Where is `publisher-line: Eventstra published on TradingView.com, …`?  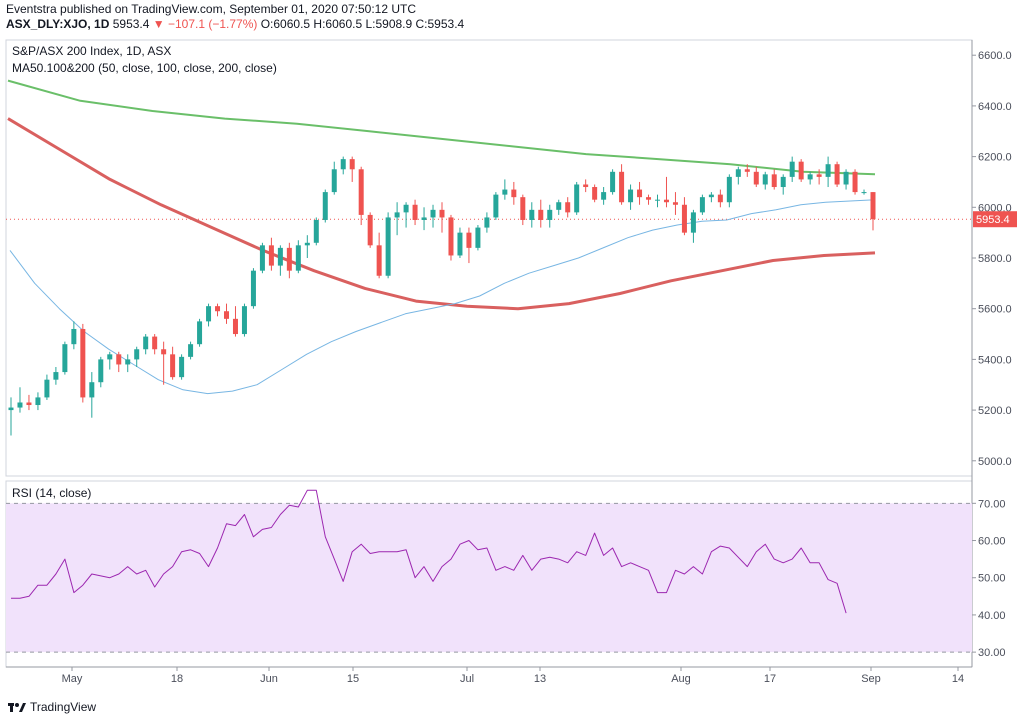
publisher-line: Eventstra published on TradingView.com, … is located at coordinates (211, 9).